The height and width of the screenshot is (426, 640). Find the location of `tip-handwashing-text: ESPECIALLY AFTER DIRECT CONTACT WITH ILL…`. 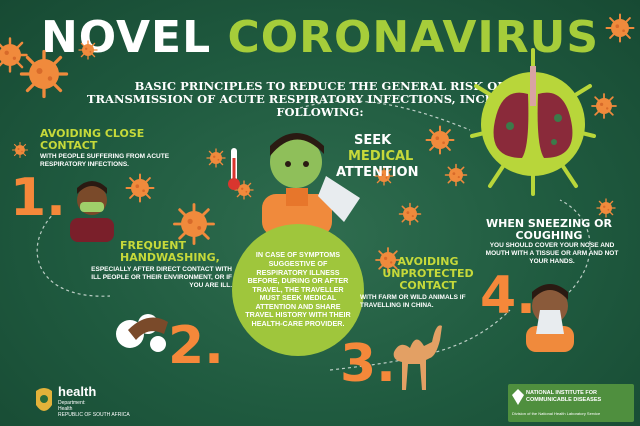

tip-handwashing-text: ESPECIALLY AFTER DIRECT CONTACT WITH ILL… is located at coordinates (161, 277).